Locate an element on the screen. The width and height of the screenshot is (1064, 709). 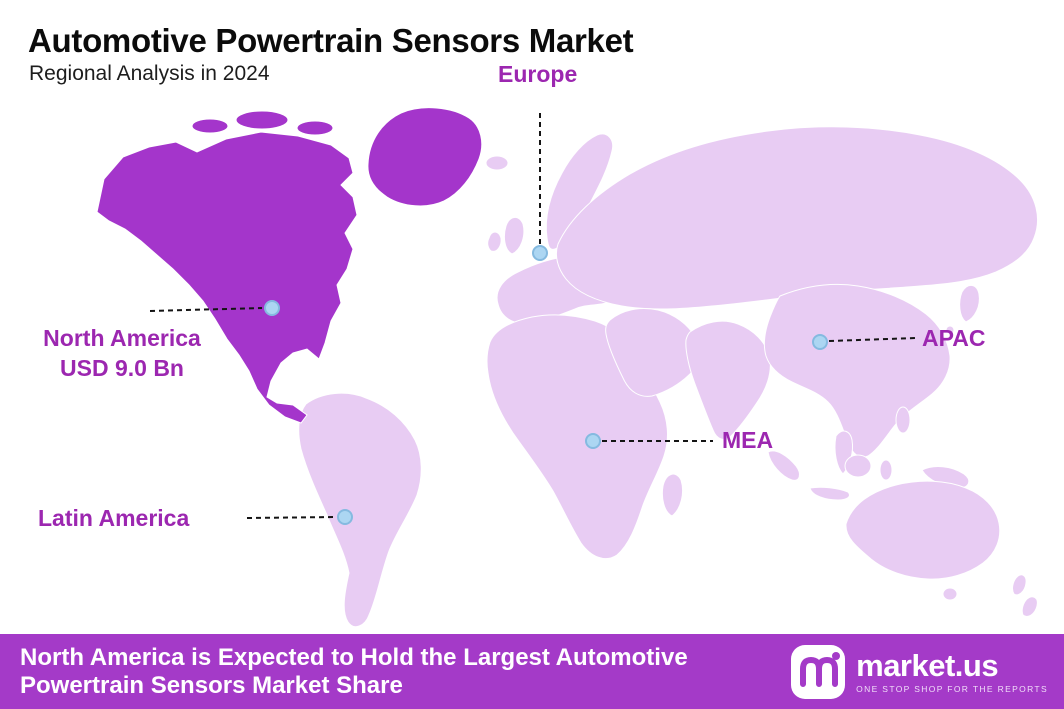
region-philippines is located at coordinates (903, 420).